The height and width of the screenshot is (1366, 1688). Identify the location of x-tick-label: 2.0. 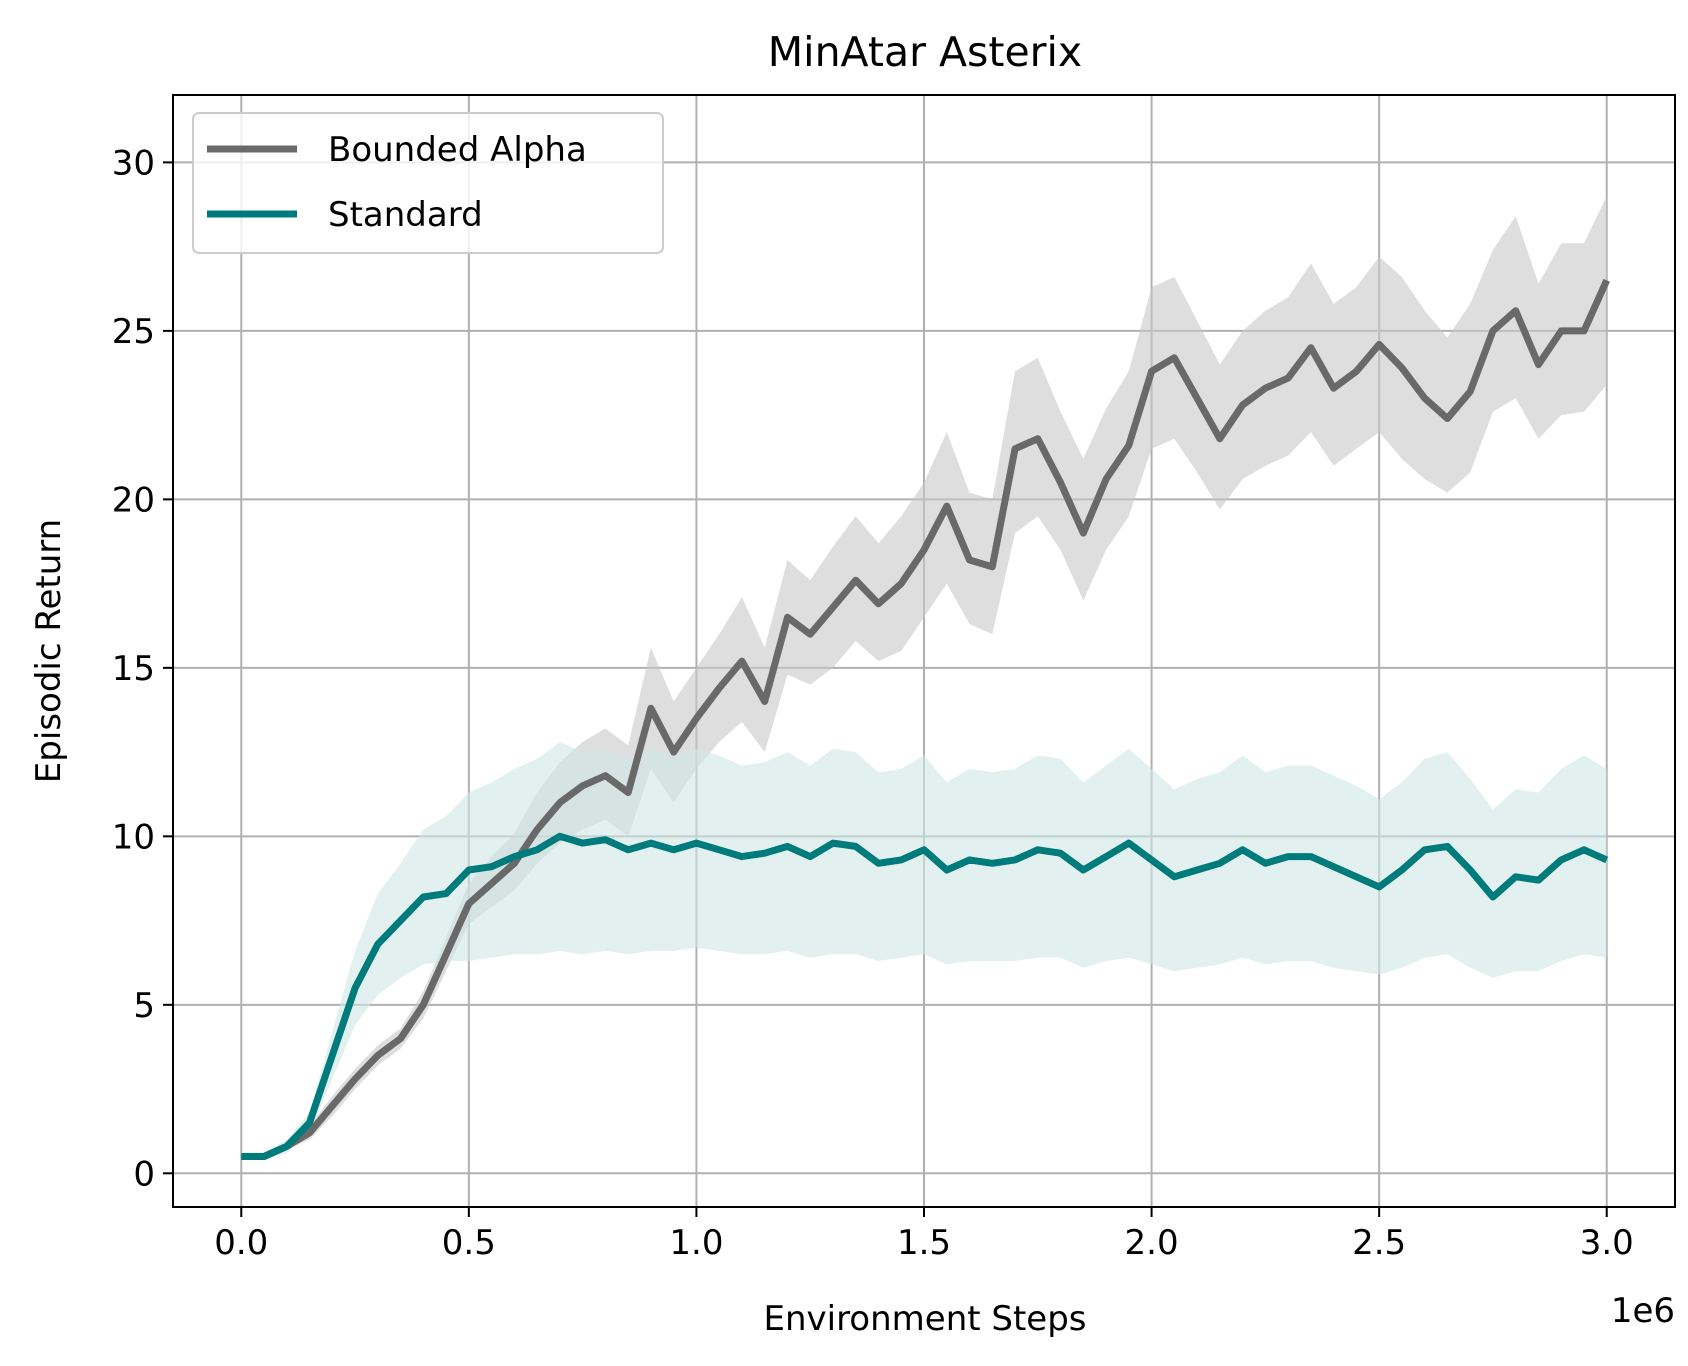
(1152, 1243).